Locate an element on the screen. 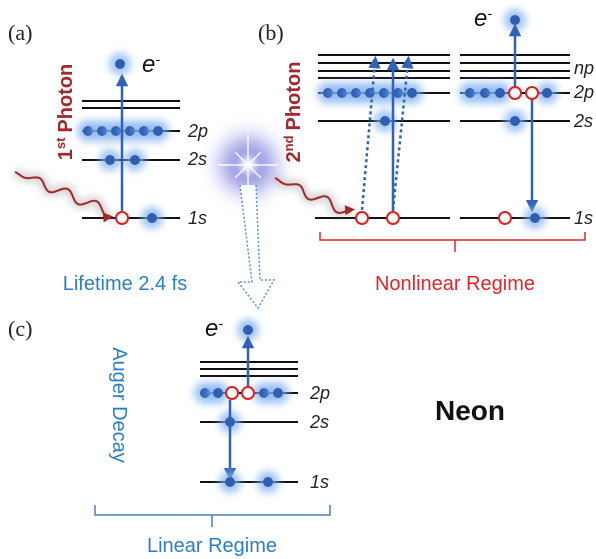 This screenshot has height=559, width=596. panel-label: (a) is located at coordinates (20, 32).